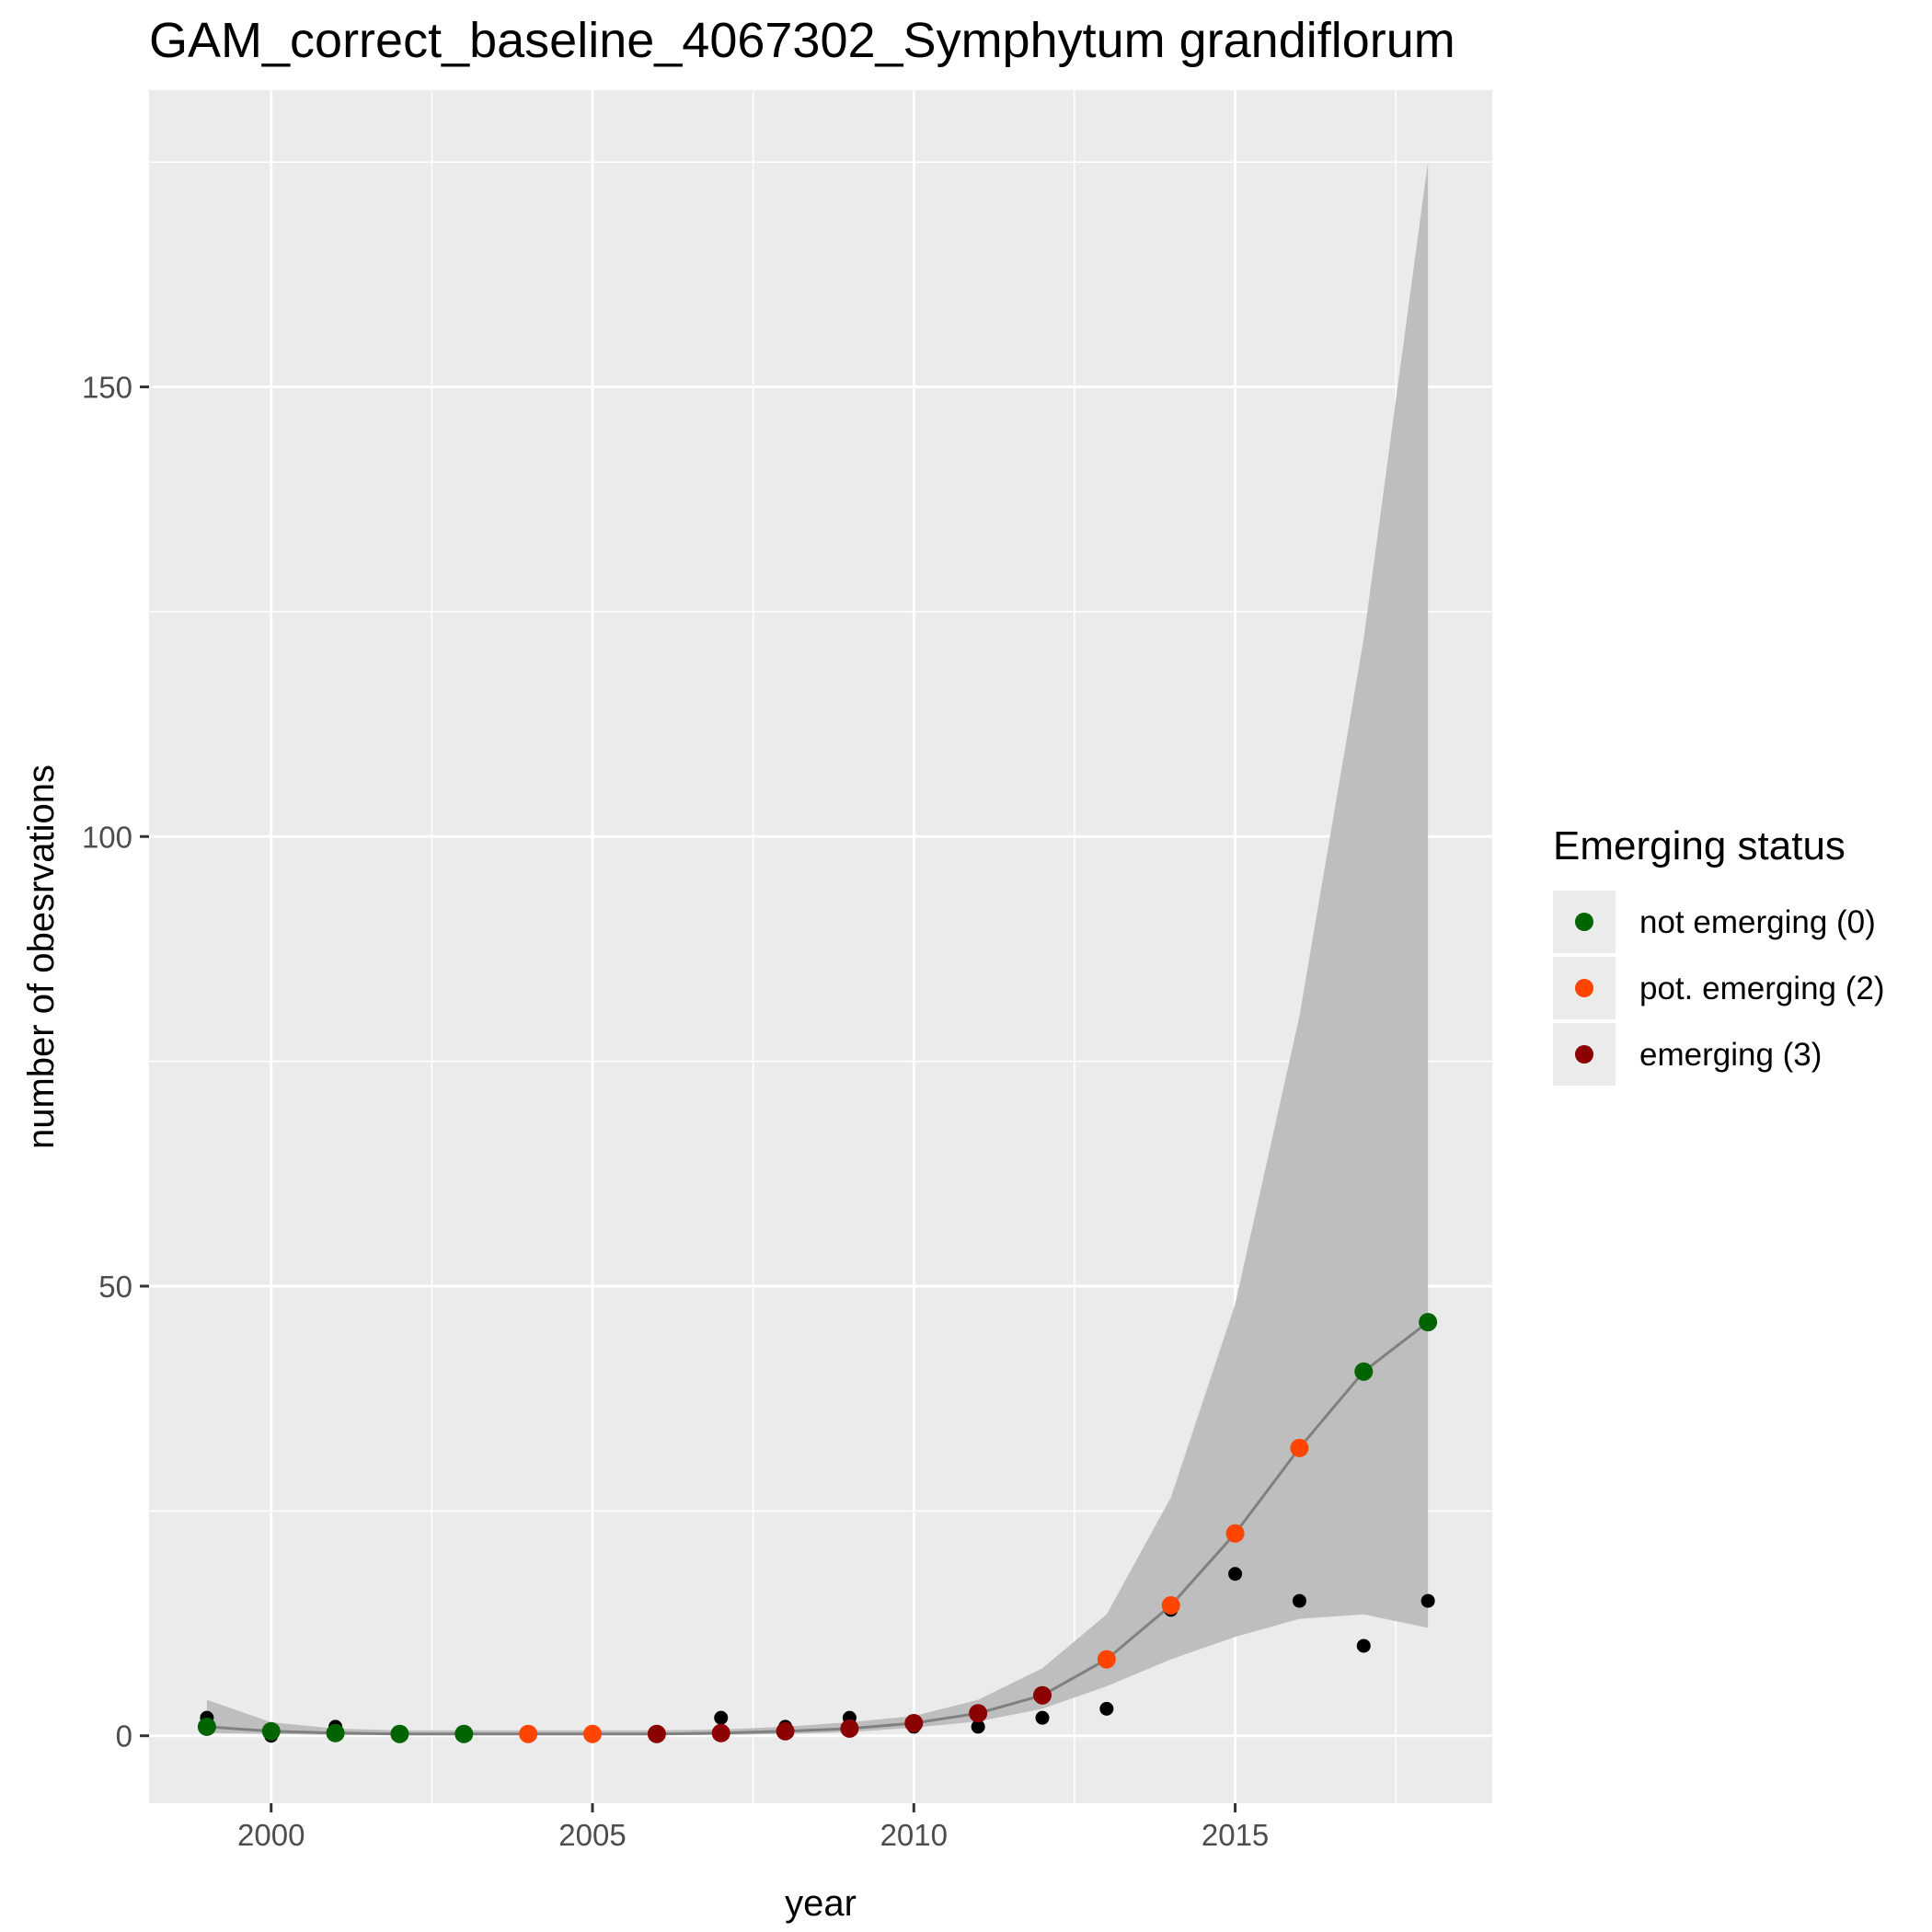  What do you see at coordinates (107, 388) in the screenshot?
I see `y-tick-label: 150` at bounding box center [107, 388].